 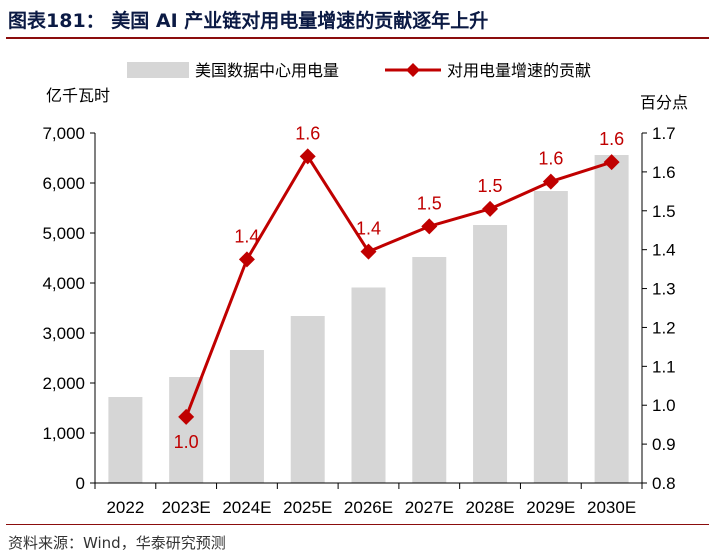 What do you see at coordinates (611, 139) in the screenshot?
I see `data-label-2030E: 1.6` at bounding box center [611, 139].